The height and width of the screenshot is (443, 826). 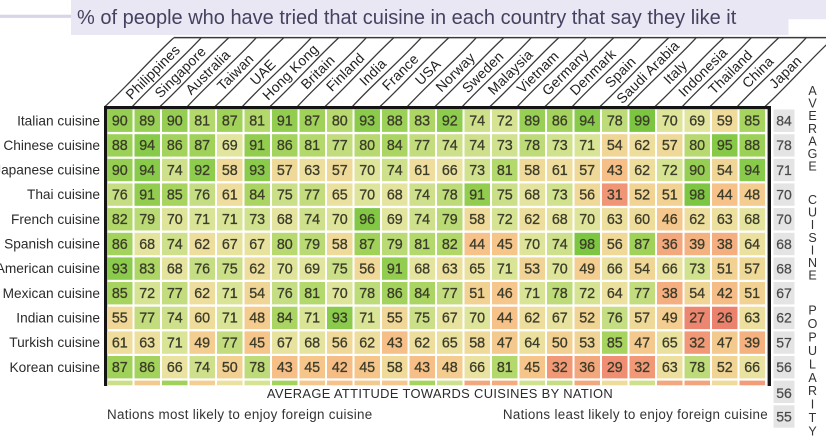 I want to click on svg-text: 75, so click(x=505, y=195).